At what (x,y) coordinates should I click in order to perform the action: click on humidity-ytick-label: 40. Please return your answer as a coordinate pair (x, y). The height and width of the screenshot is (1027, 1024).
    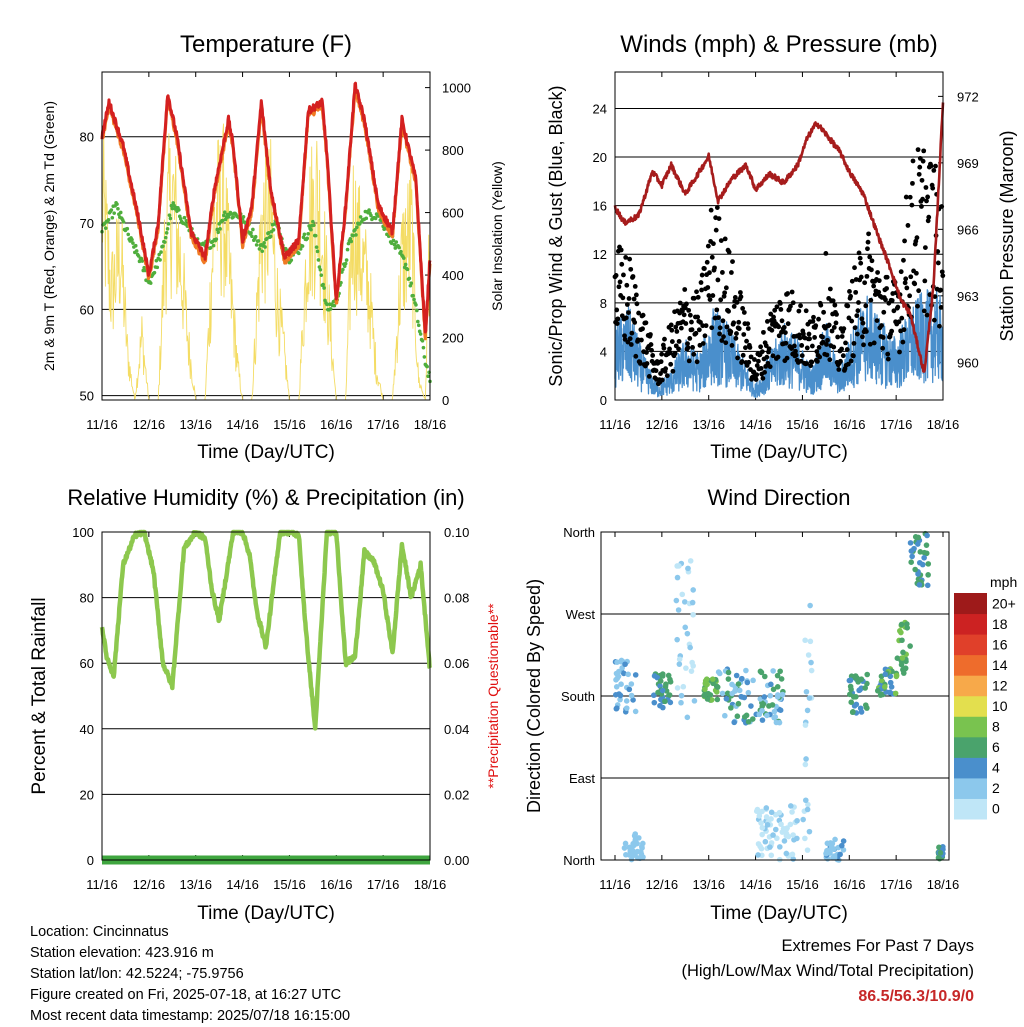
    Looking at the image, I should click on (87, 729).